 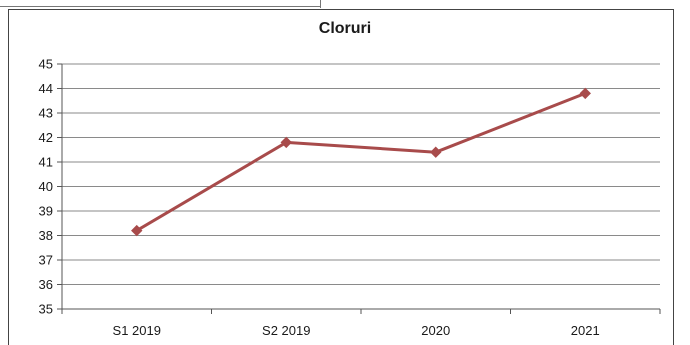 I want to click on y-tick-label: 44, so click(x=46, y=88).